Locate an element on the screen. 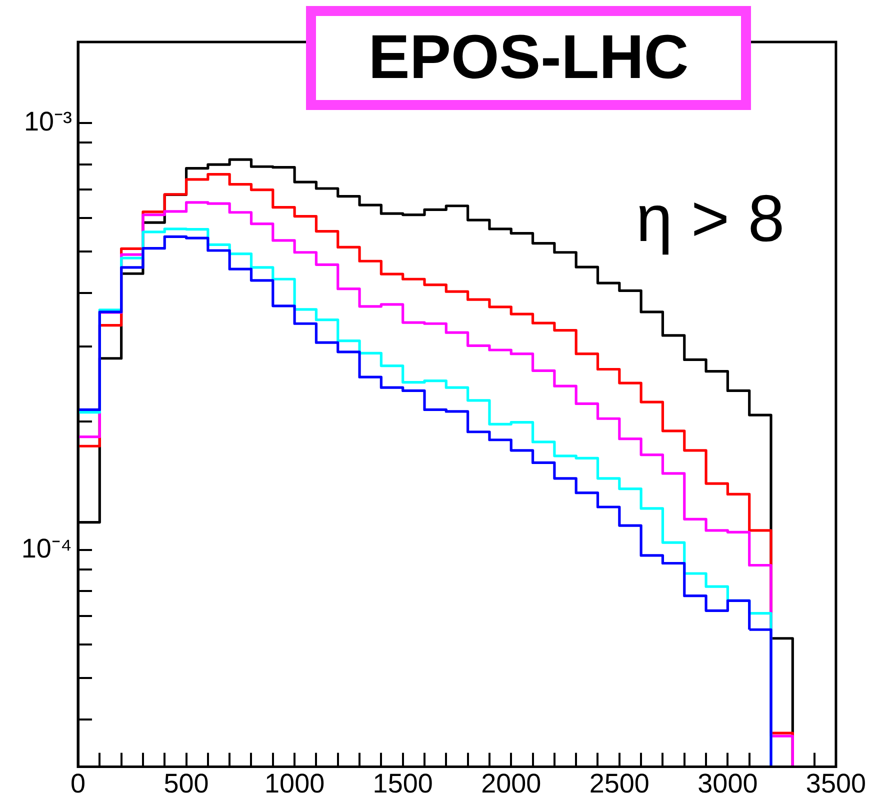 This screenshot has width=882, height=803. x-tick-label: 1000 is located at coordinates (294, 783).